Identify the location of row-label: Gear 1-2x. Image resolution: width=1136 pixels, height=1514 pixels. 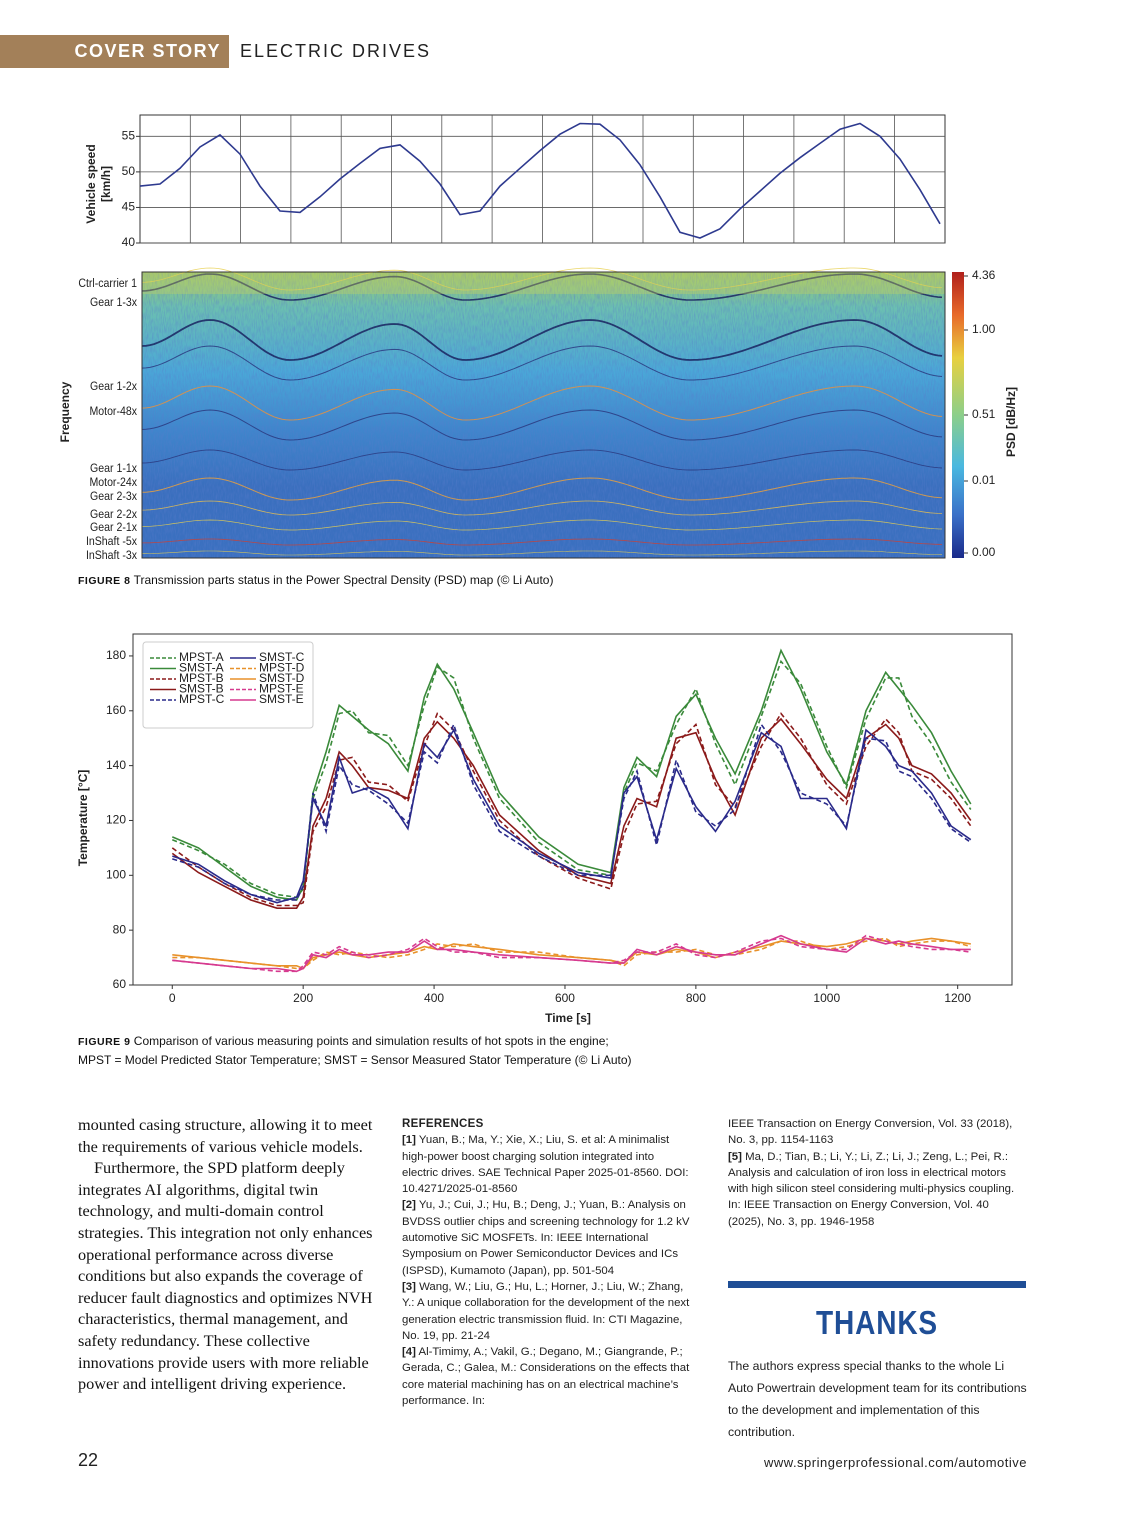
(113, 387).